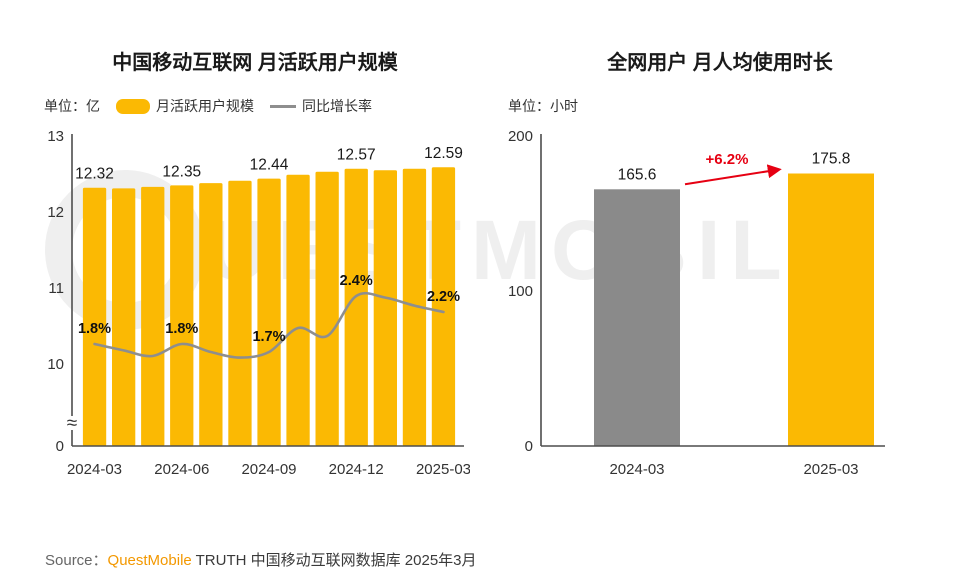  What do you see at coordinates (268, 337) in the screenshot?
I see `growth-value-label: 1.7%` at bounding box center [268, 337].